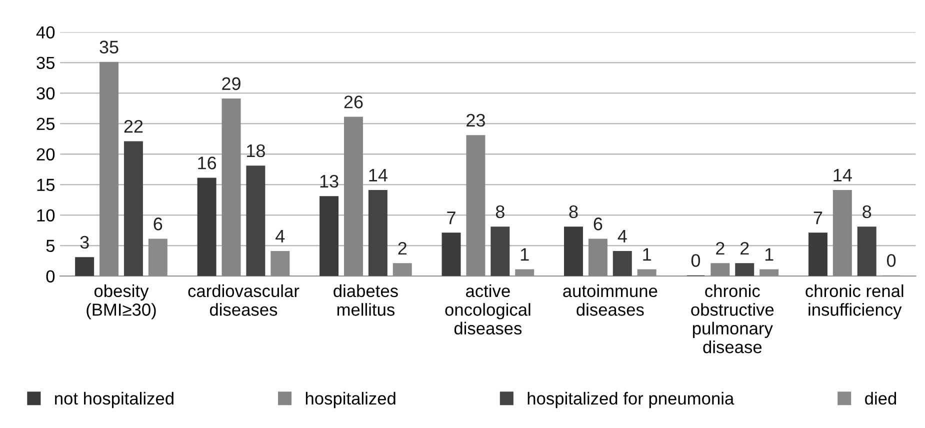 Image resolution: width=925 pixels, height=428 pixels. Describe the element at coordinates (50, 276) in the screenshot. I see `y-tick-label: 0` at that location.